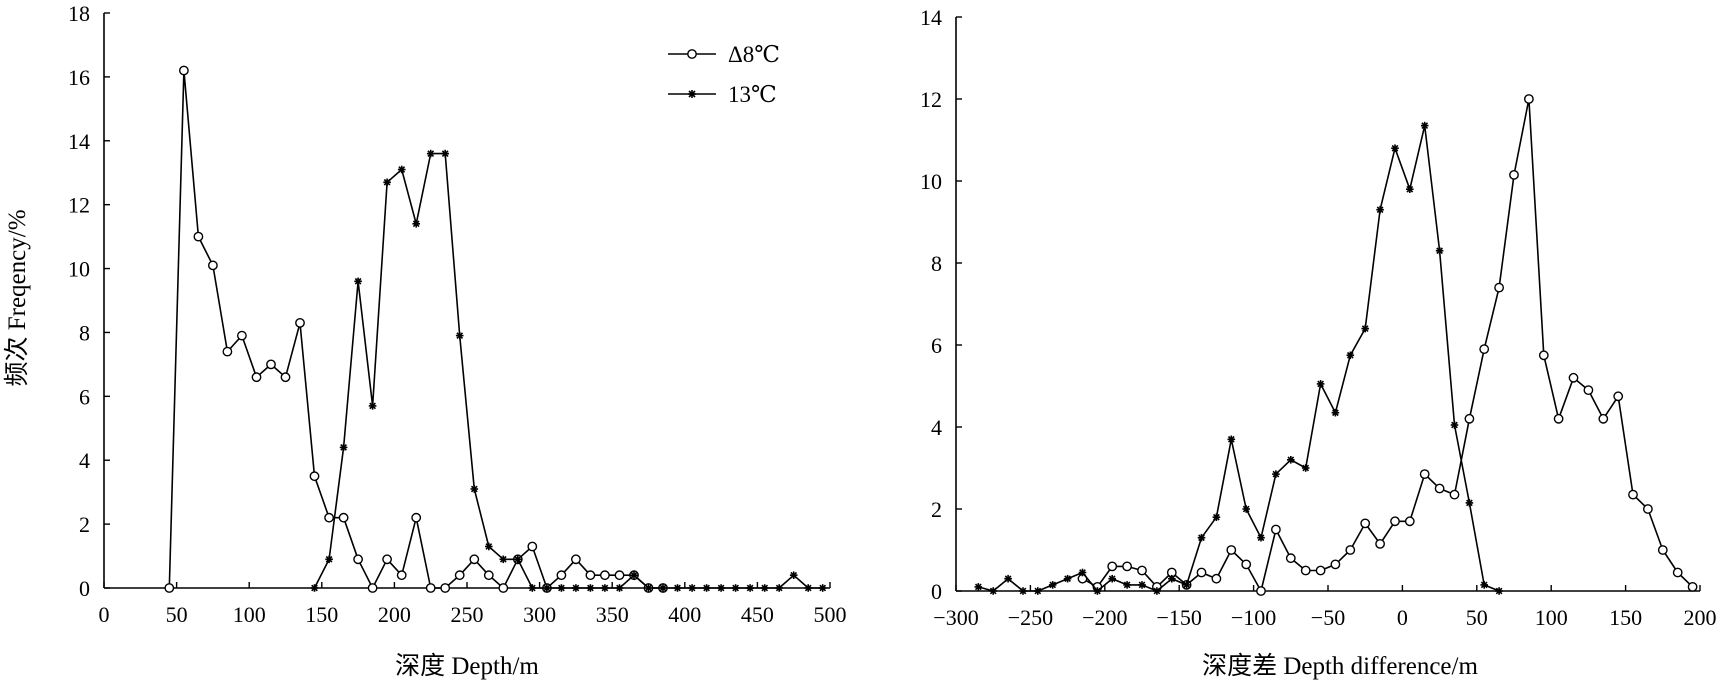 Image resolution: width=1717 pixels, height=683 pixels. Describe the element at coordinates (1178, 617) in the screenshot. I see `x-tick-label: −150` at that location.